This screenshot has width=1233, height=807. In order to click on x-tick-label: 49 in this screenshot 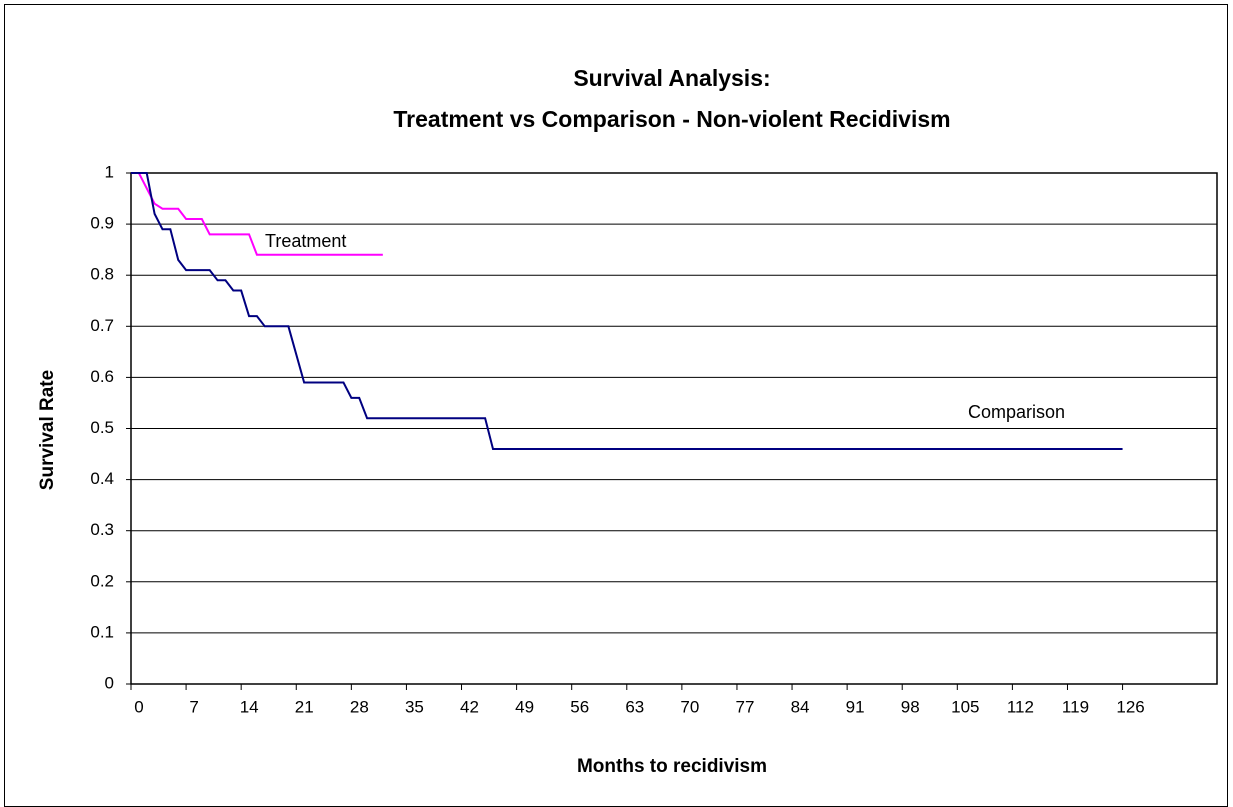, I will do `click(524, 706)`.